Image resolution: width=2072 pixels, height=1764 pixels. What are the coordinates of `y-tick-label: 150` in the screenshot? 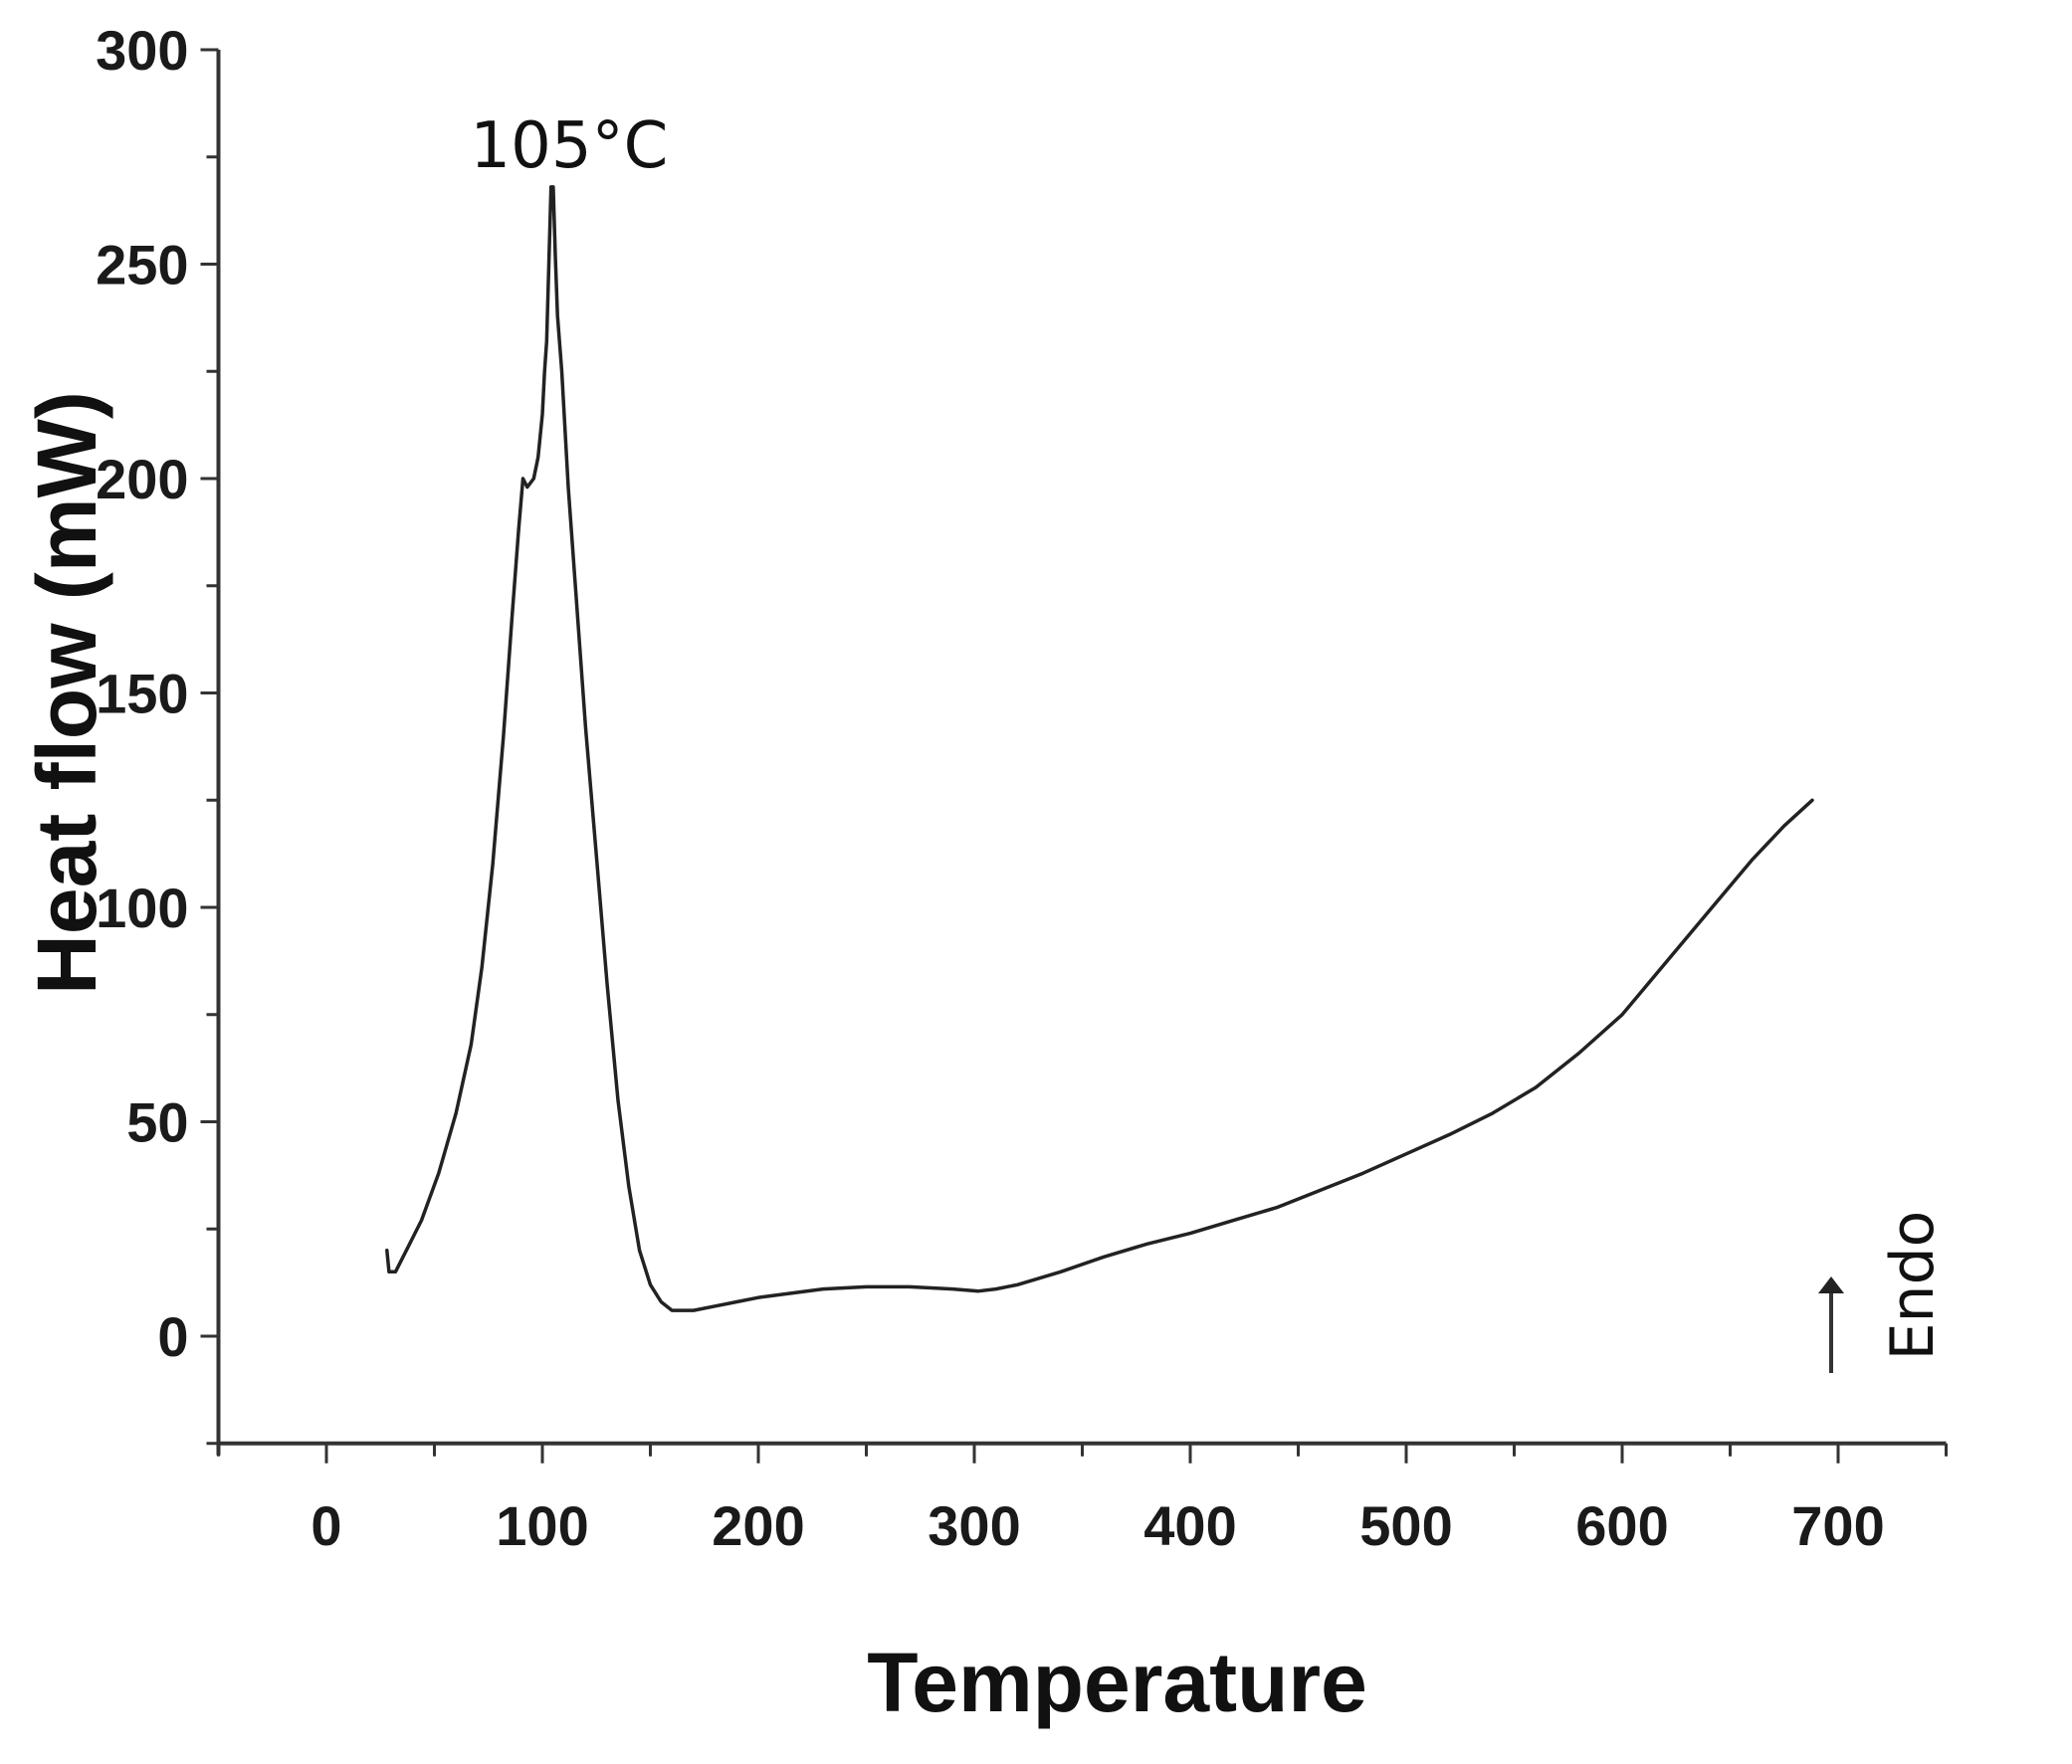 It's located at (142, 694).